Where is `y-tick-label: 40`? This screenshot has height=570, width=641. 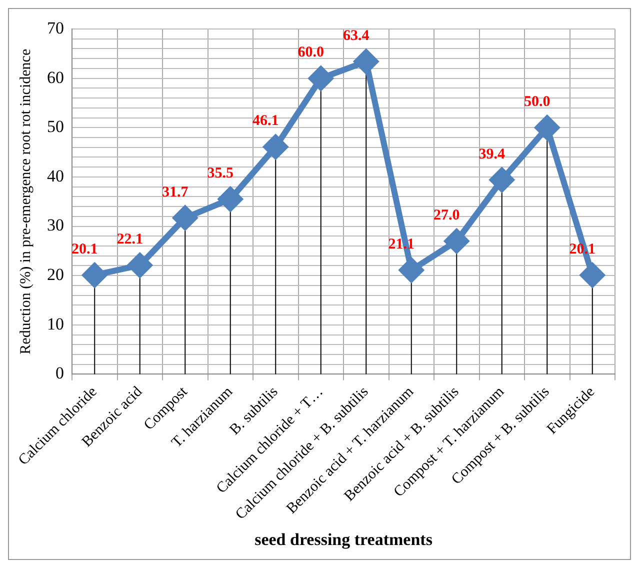
y-tick-label: 40 is located at coordinates (55, 176).